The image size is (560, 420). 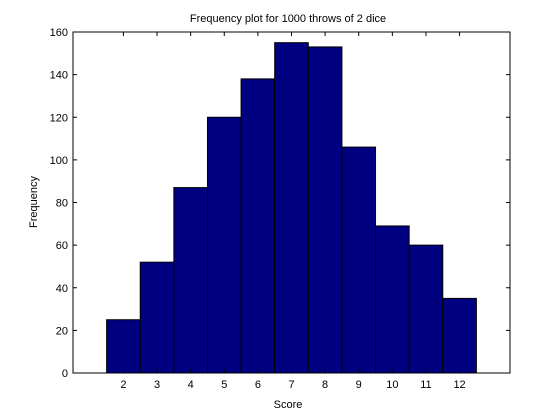 What do you see at coordinates (62, 204) in the screenshot?
I see `y-tick-label: 80` at bounding box center [62, 204].